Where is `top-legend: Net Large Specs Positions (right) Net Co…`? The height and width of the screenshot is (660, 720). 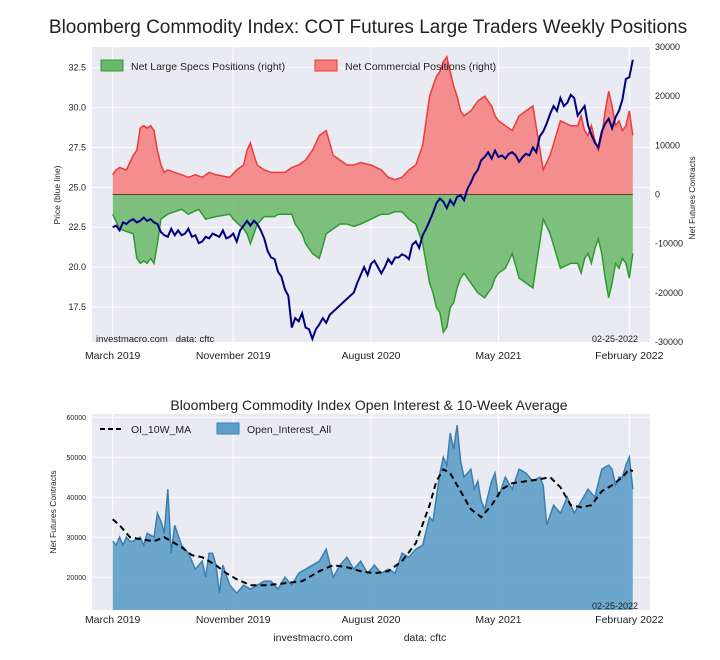
top-legend: Net Large Specs Positions (right) Net Co… is located at coordinates (298, 66).